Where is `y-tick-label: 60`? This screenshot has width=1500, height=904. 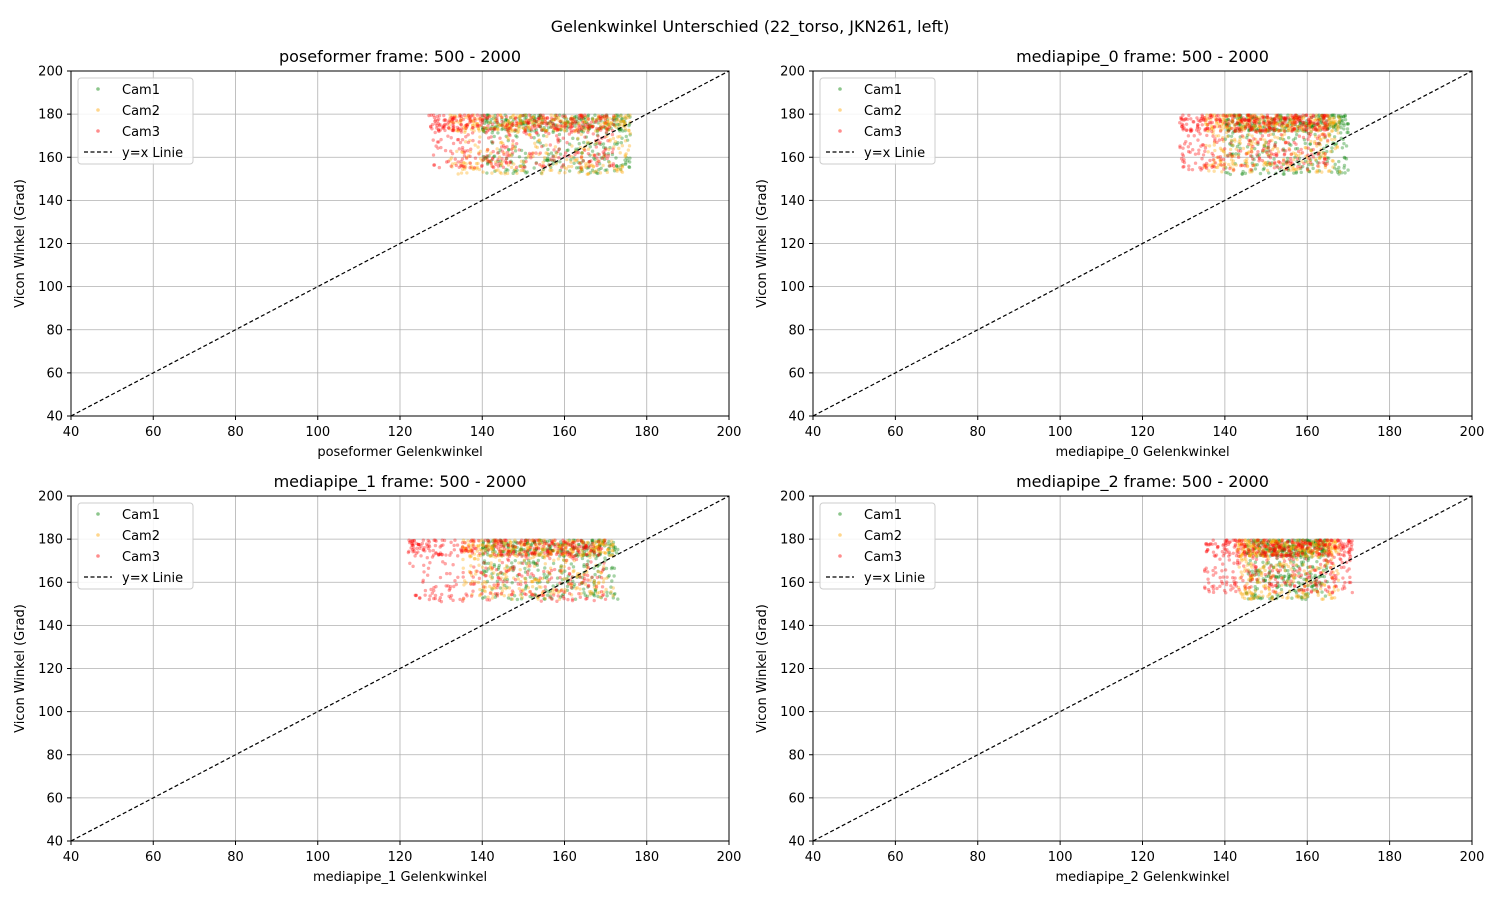
y-tick-label: 60 is located at coordinates (54, 373).